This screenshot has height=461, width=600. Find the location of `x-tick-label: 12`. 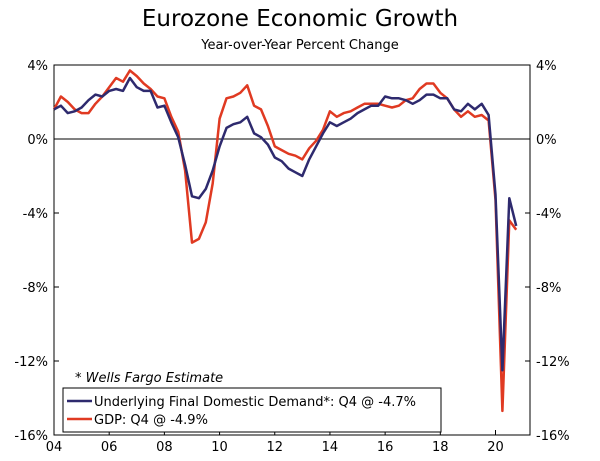

x-tick-label: 12 is located at coordinates (274, 447).